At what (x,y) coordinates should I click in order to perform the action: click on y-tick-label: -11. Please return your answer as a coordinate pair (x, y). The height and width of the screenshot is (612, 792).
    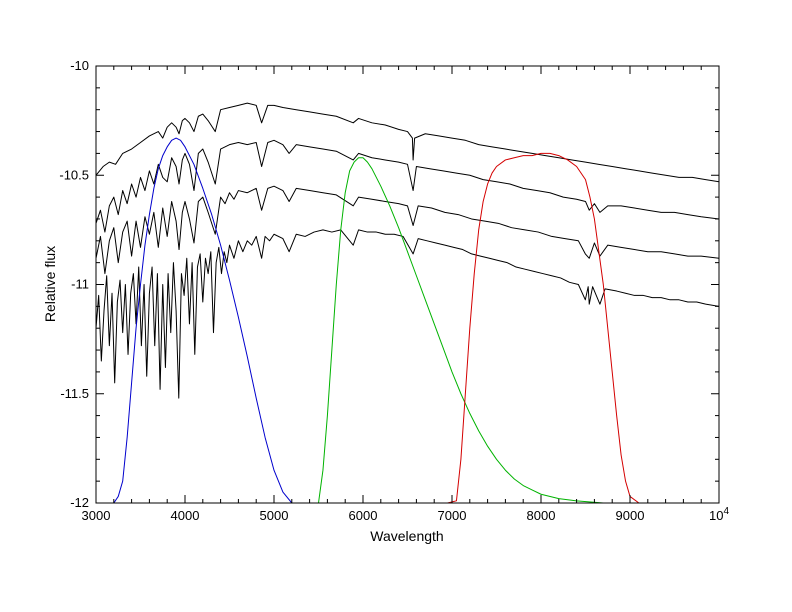
    Looking at the image, I should click on (80, 284).